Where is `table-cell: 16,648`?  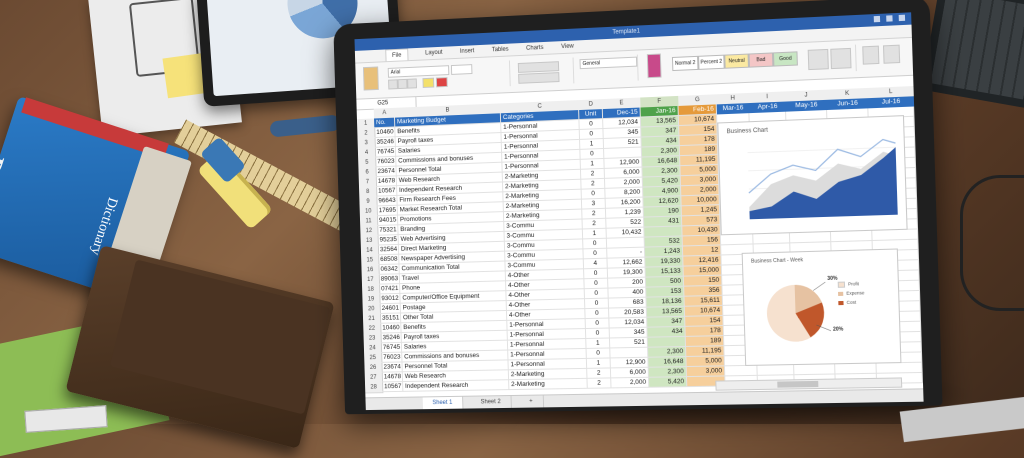
table-cell: 16,648 is located at coordinates (667, 362).